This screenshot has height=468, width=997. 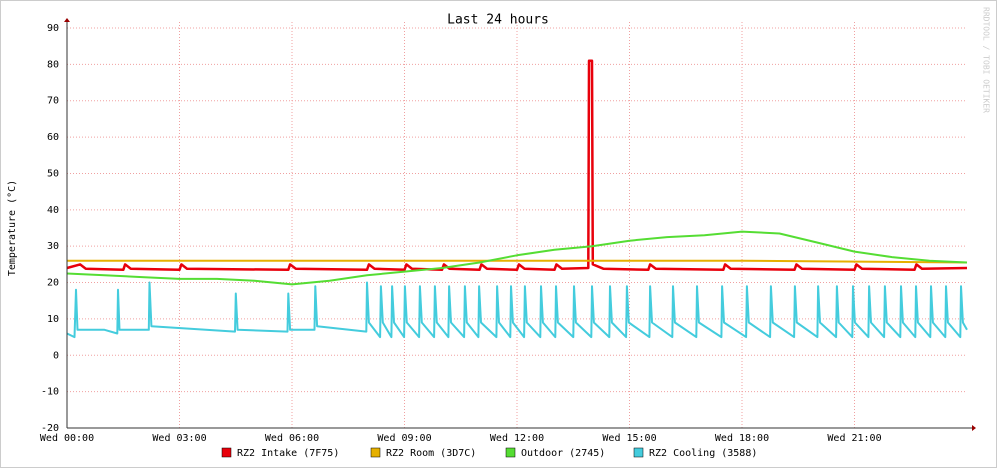 I want to click on x-arrow, so click(x=974, y=428).